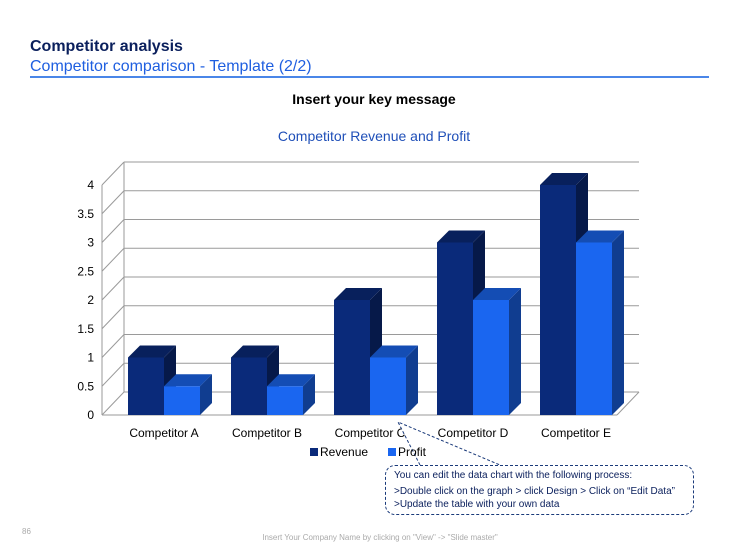  I want to click on y-tick-label: 2.5, so click(85, 271).